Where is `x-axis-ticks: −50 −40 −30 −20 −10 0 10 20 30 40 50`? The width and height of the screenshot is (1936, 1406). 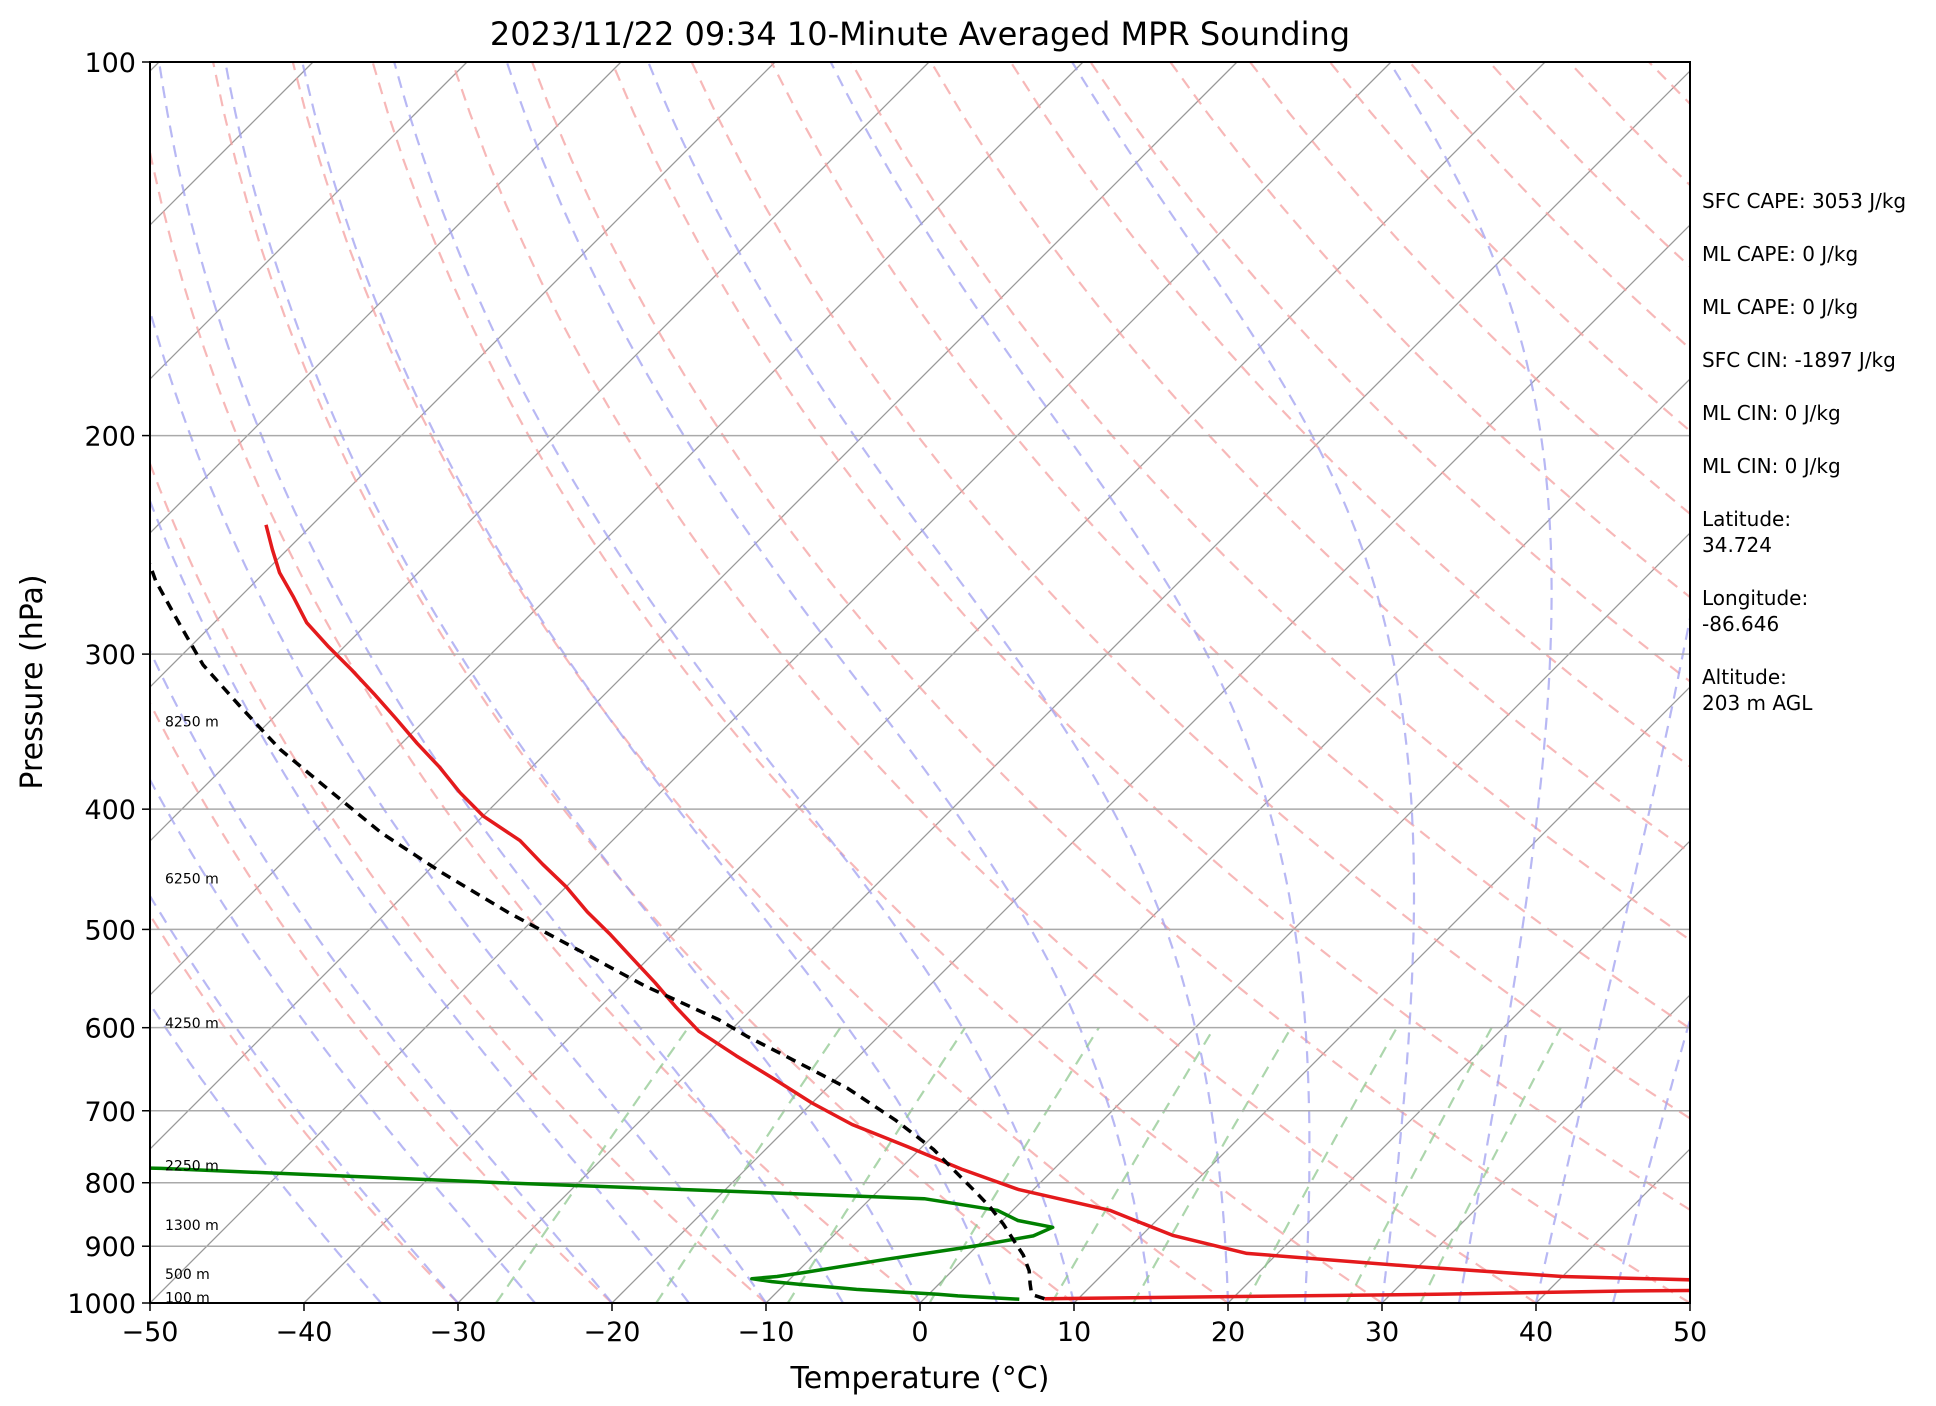 x-axis-ticks: −50 −40 −30 −20 −10 0 10 20 30 40 50 is located at coordinates (914, 1325).